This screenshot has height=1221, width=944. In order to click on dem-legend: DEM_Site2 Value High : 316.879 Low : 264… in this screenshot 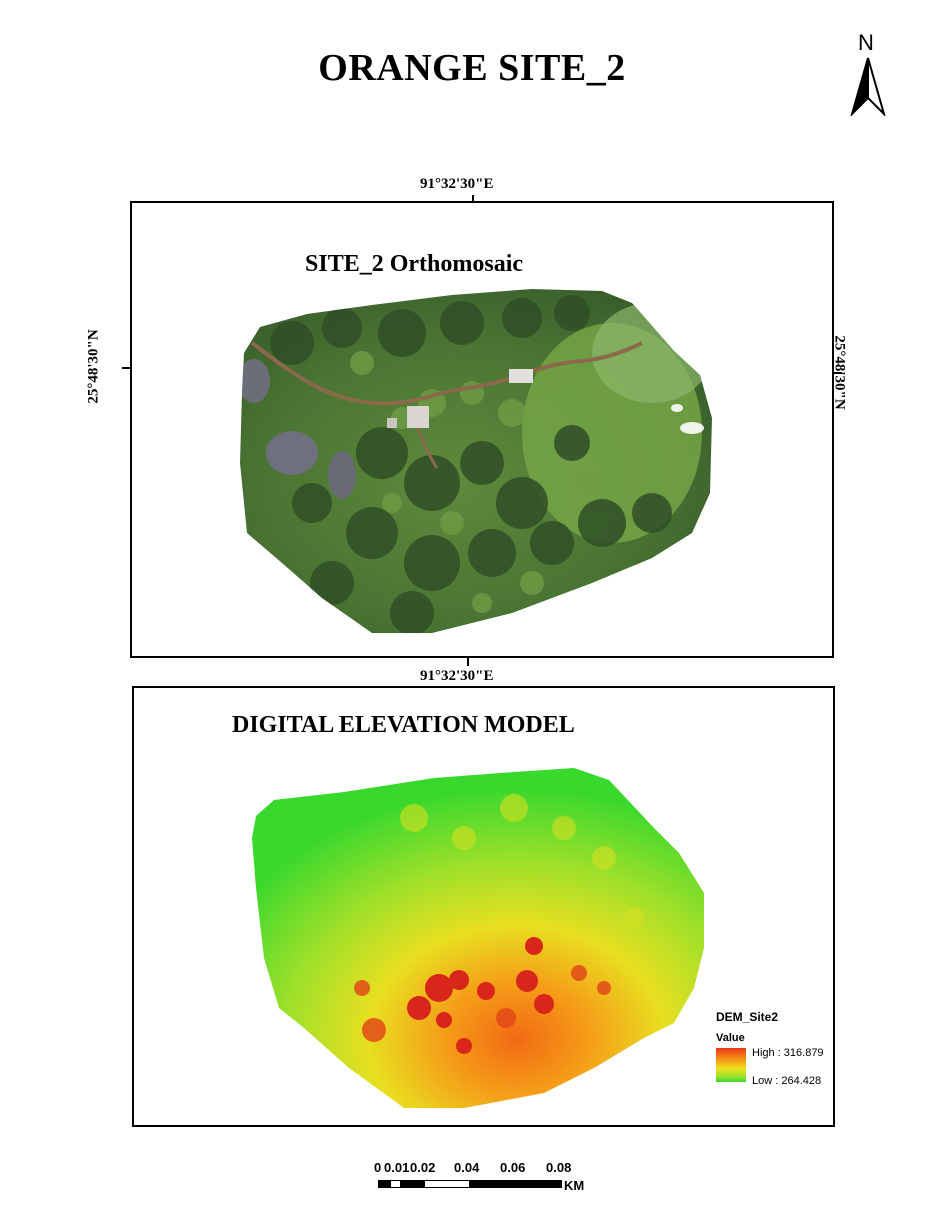, I will do `click(776, 1050)`.